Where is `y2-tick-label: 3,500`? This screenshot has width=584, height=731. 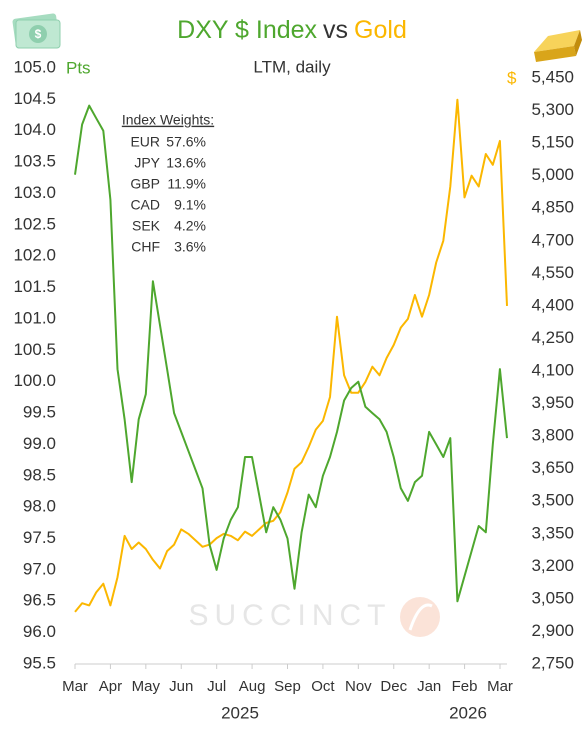 y2-tick-label: 3,500 is located at coordinates (552, 500).